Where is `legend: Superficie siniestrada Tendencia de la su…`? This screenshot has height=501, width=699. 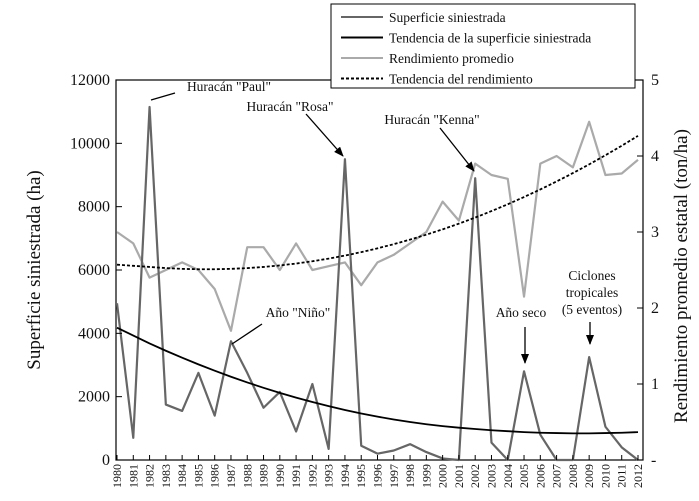
legend: Superficie siniestrada Tendencia de la su… is located at coordinates (483, 46).